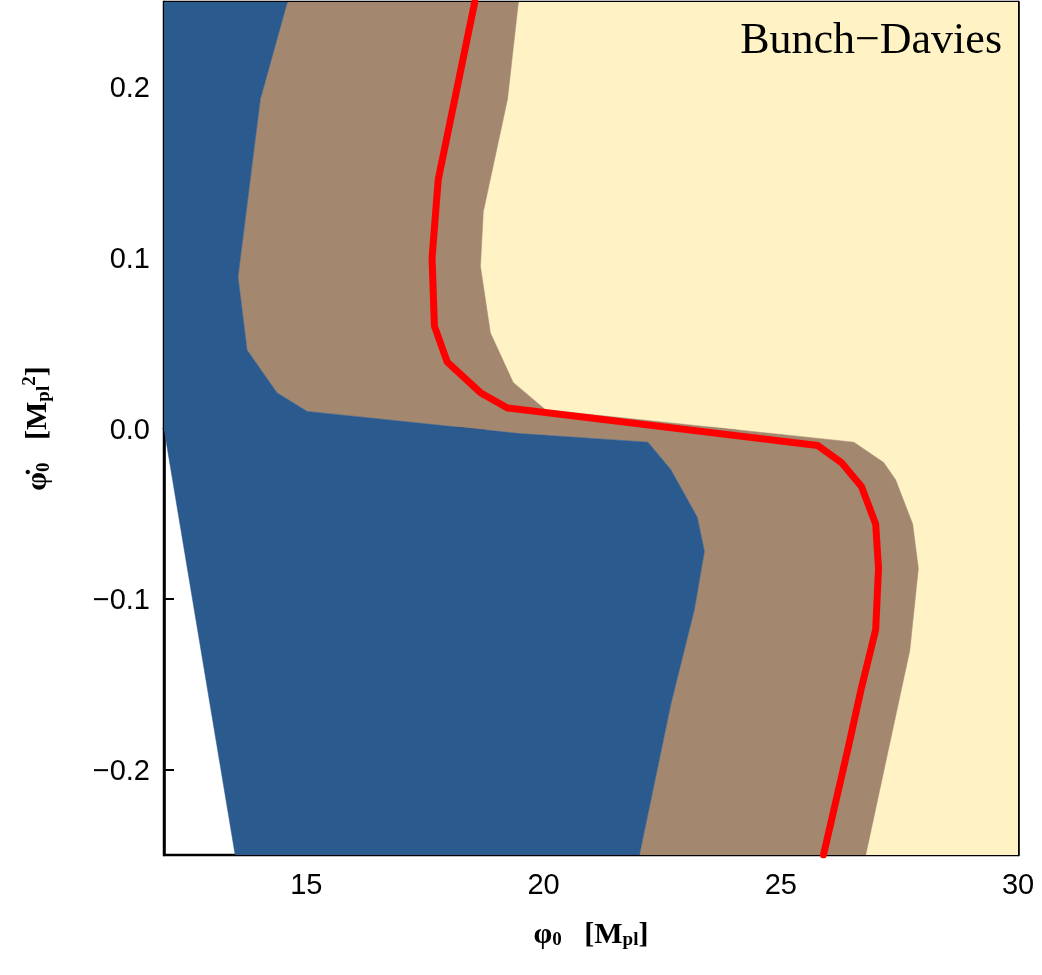  Describe the element at coordinates (121, 769) in the screenshot. I see `y-tick-label: −0.2` at that location.